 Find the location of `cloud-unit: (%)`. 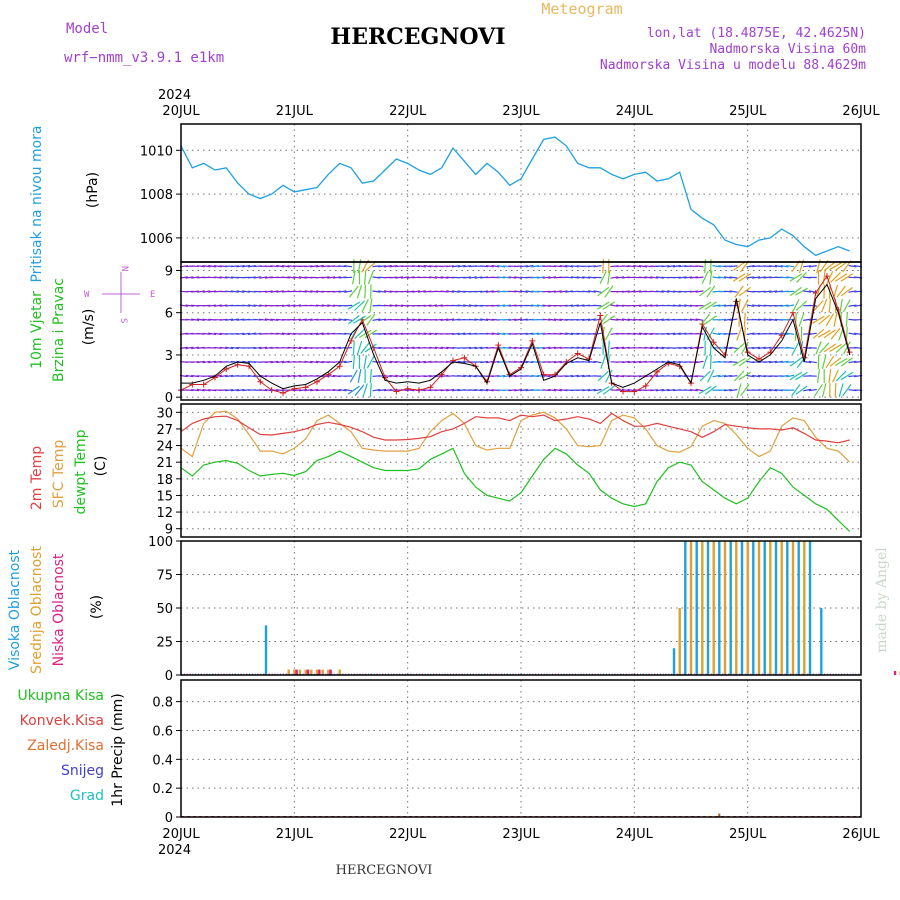

cloud-unit: (%) is located at coordinates (97, 607).